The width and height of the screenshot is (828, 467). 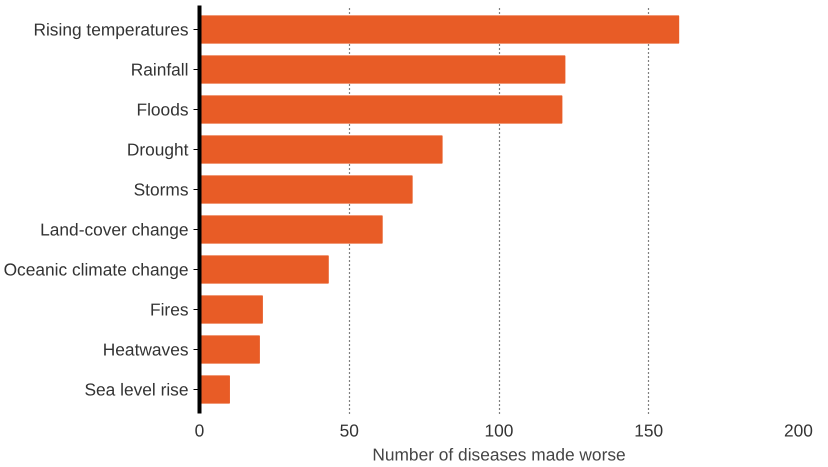 I want to click on x-tick-label: 0, so click(x=199, y=430).